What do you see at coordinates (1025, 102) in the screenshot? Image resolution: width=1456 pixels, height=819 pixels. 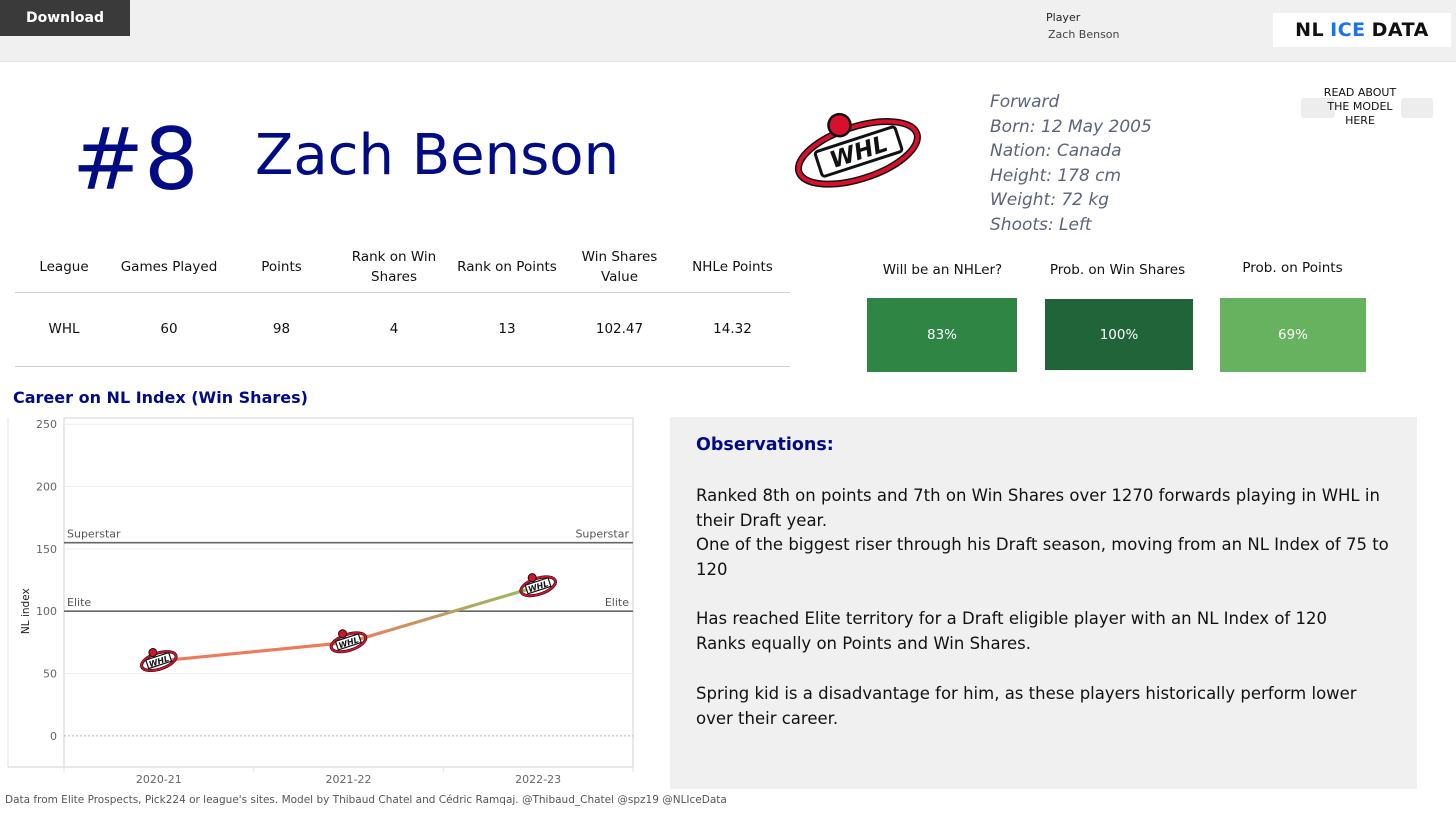 I see `bio-position: Forward` at bounding box center [1025, 102].